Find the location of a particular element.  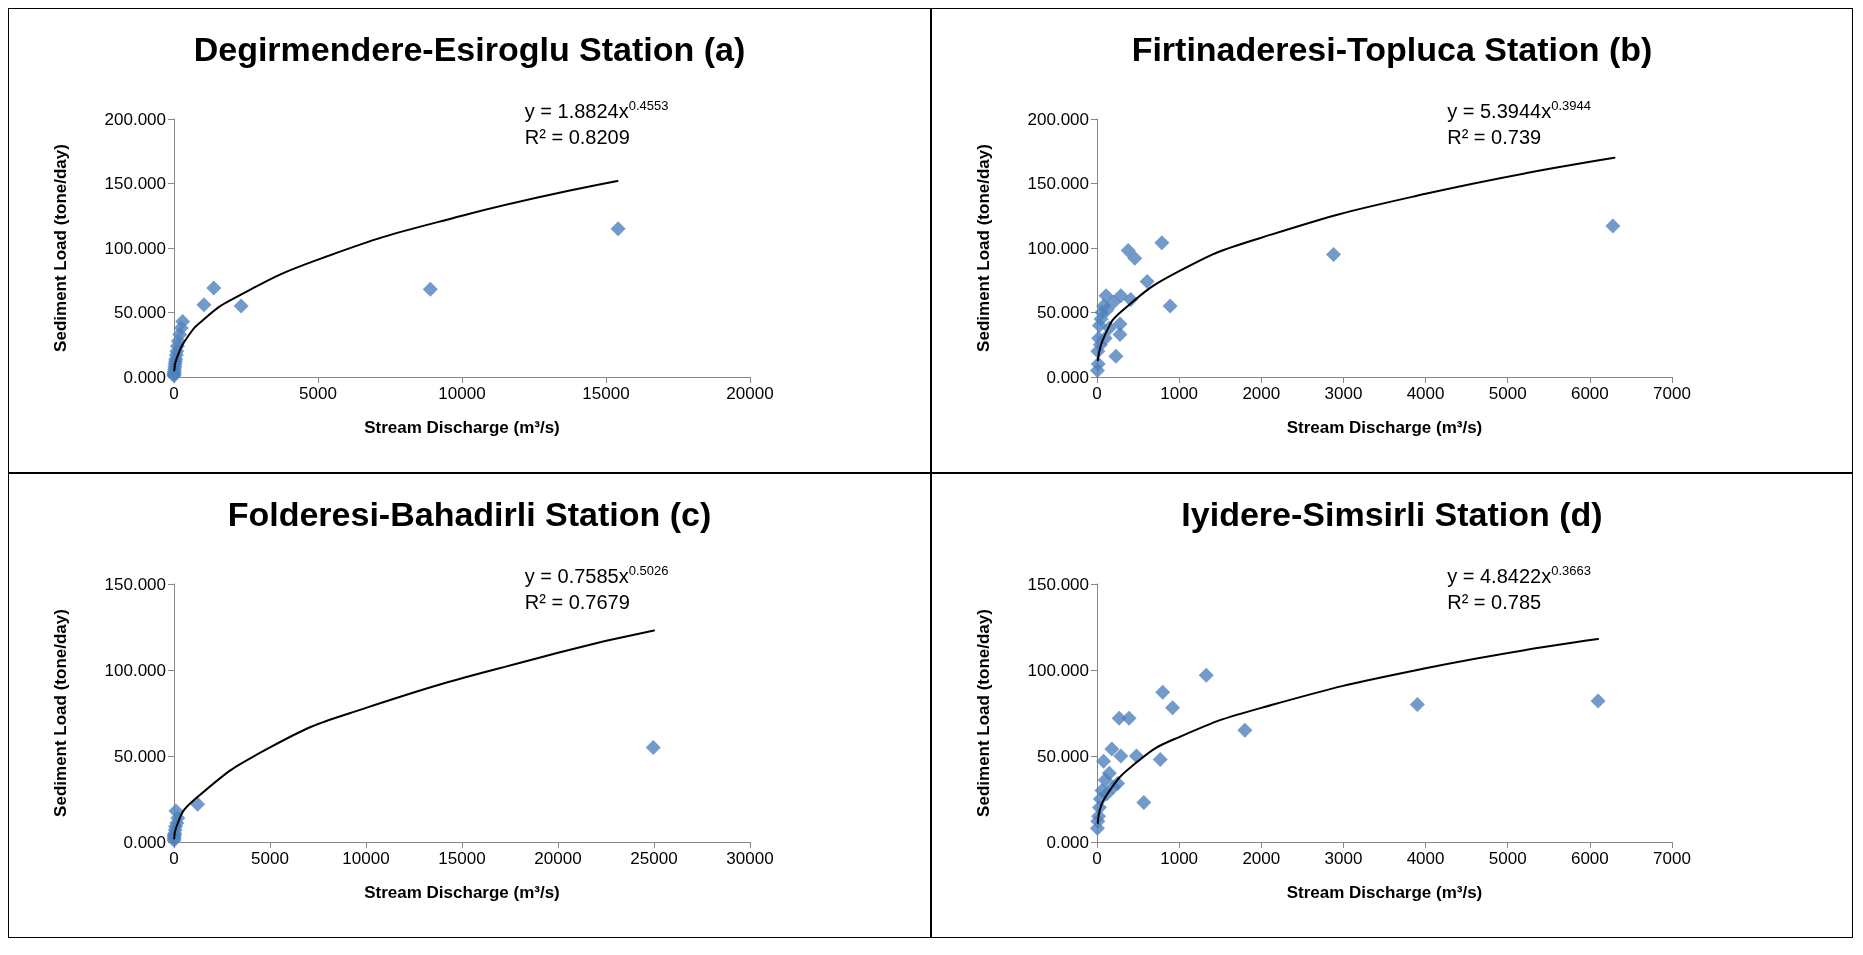

annotation: R² = 0.739 is located at coordinates (1494, 137).